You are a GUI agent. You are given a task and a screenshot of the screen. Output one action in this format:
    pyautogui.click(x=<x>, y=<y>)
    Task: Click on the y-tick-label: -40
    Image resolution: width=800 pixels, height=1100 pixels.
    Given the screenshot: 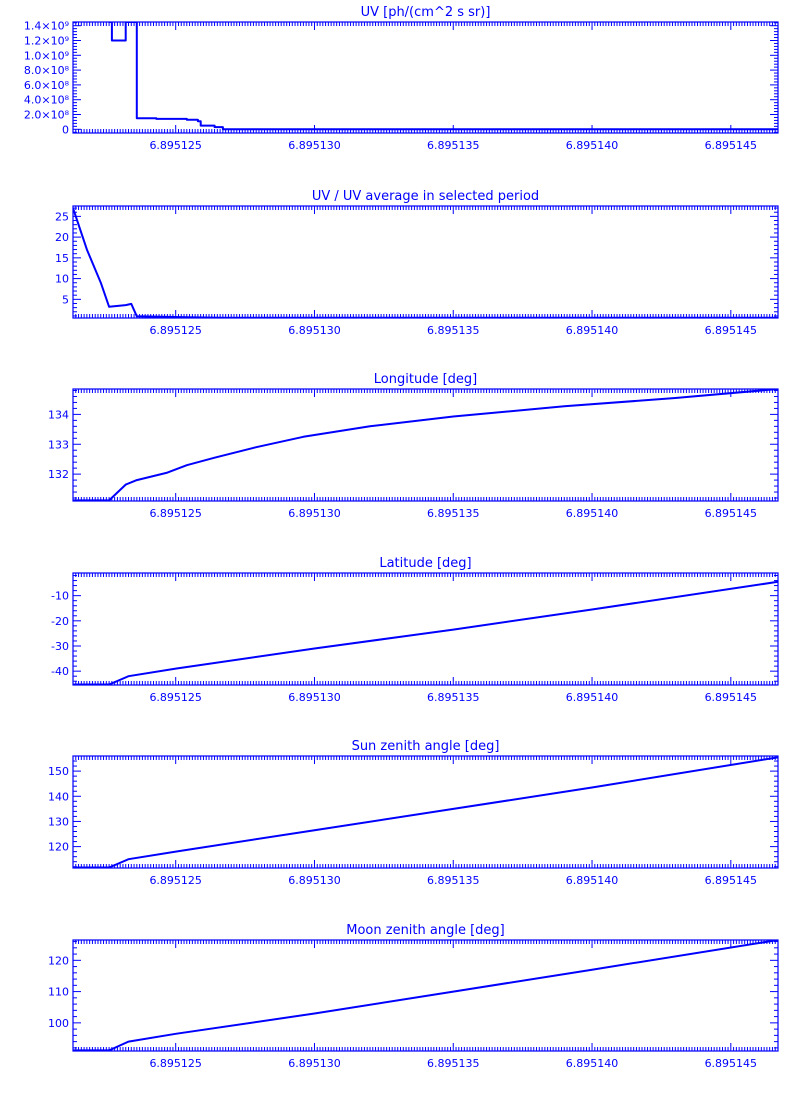 What is the action you would take?
    pyautogui.click(x=60, y=671)
    